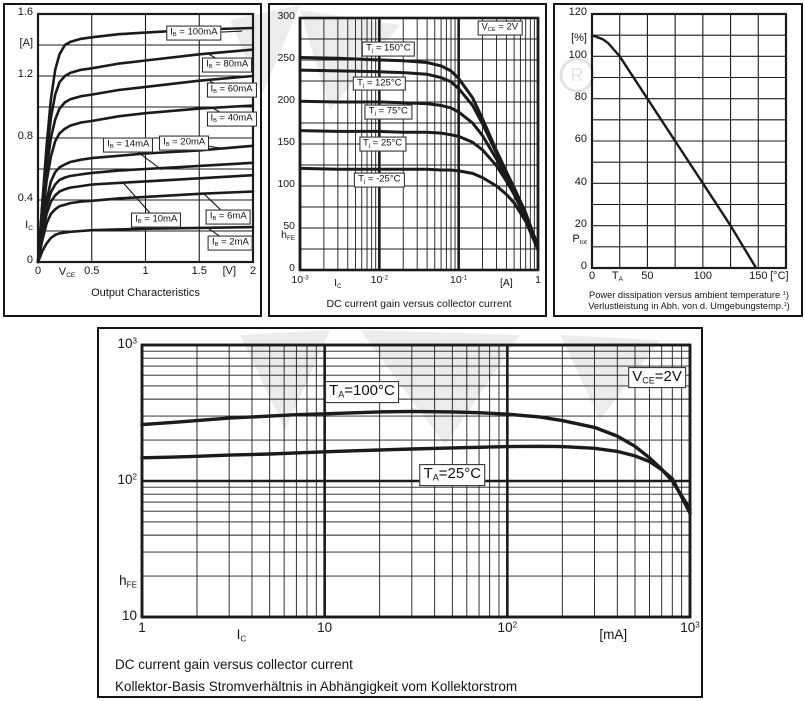  I want to click on annotation-T-j-125-C: Tj = 125°C, so click(379, 83).